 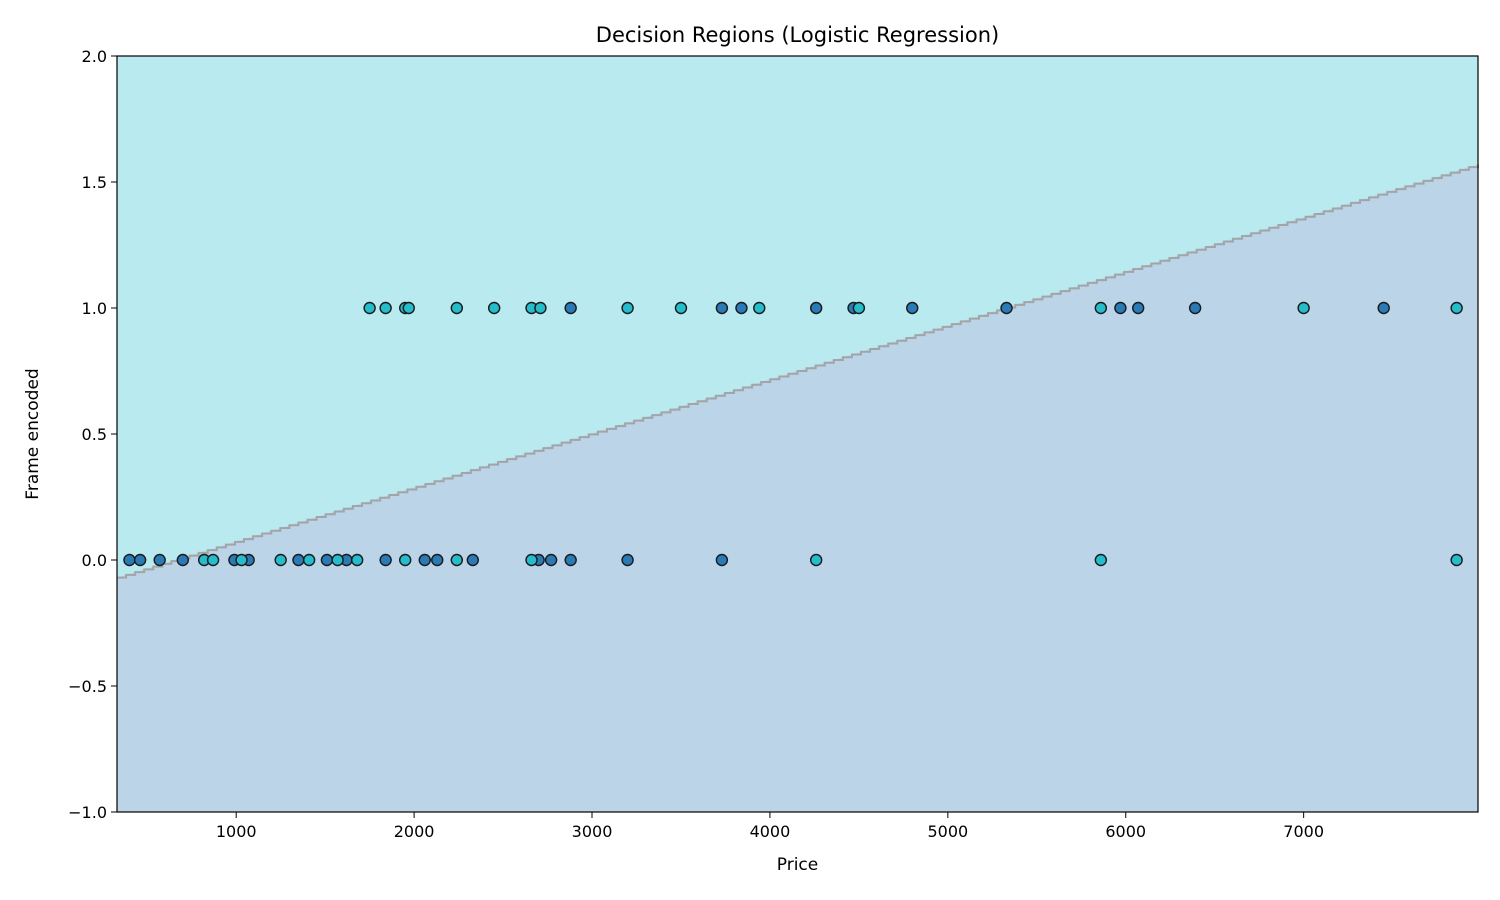 What do you see at coordinates (94, 308) in the screenshot?
I see `y-tick-label: 1.0` at bounding box center [94, 308].